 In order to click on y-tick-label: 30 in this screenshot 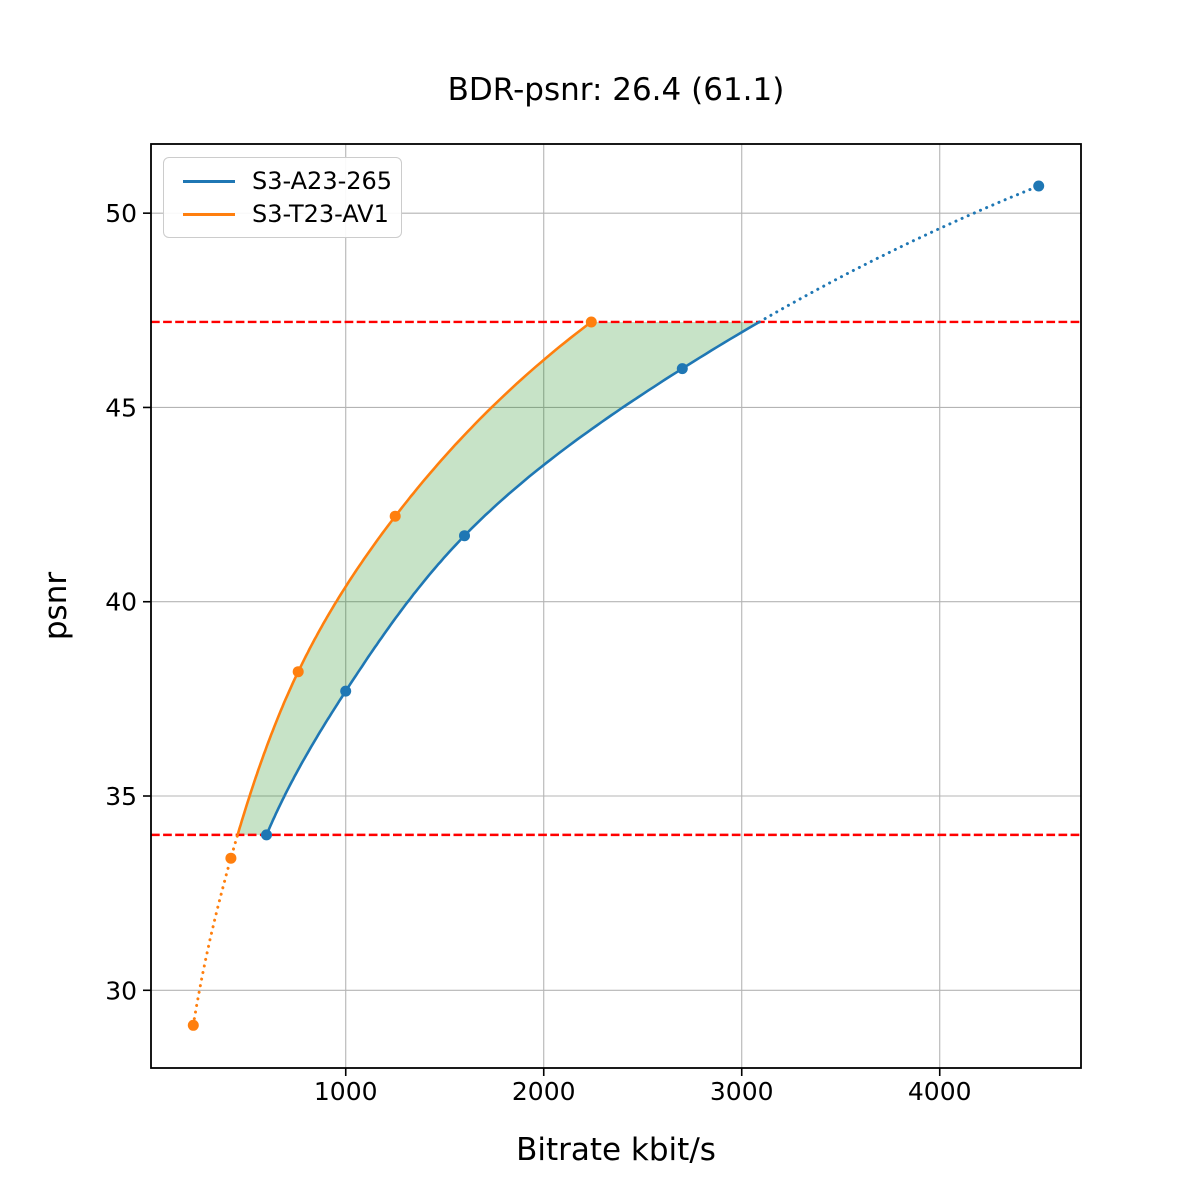, I will do `click(121, 990)`.